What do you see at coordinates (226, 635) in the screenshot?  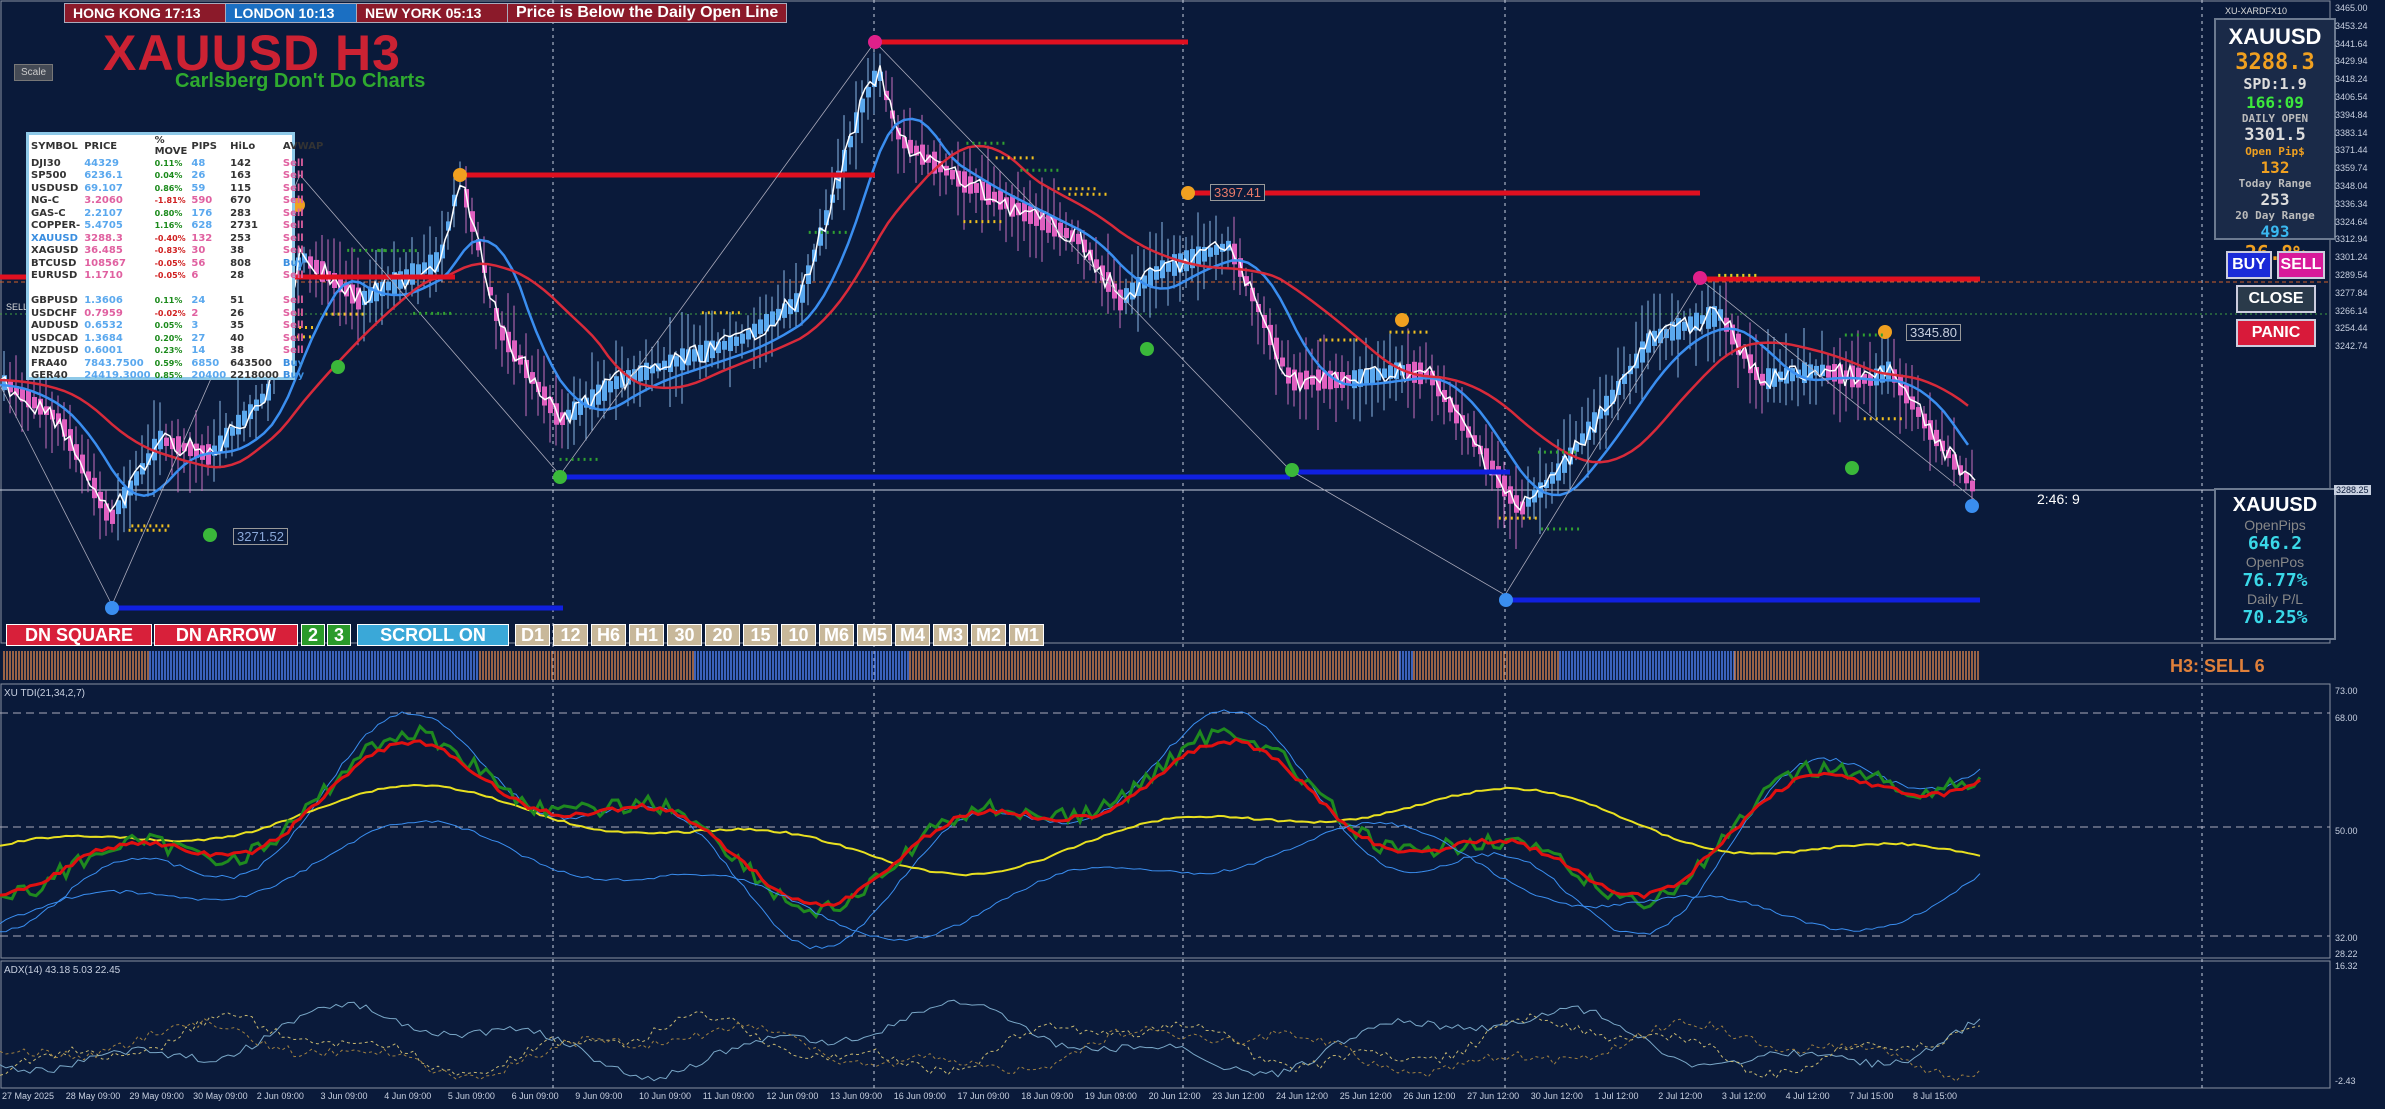 I see `dn-arrow-button: DN ARROW` at bounding box center [226, 635].